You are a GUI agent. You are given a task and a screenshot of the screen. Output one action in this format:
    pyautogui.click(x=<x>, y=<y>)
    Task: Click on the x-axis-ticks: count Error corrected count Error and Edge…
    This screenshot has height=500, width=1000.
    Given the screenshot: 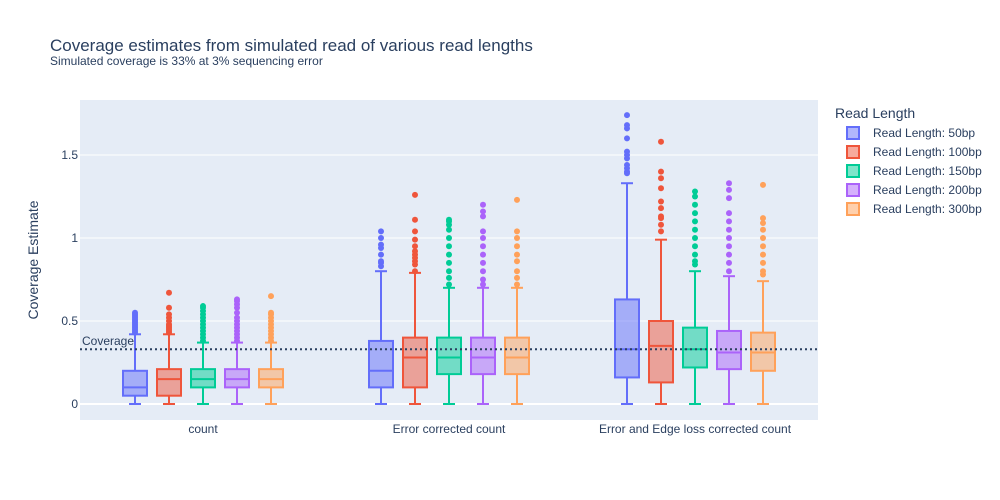 What is the action you would take?
    pyautogui.click(x=489, y=429)
    